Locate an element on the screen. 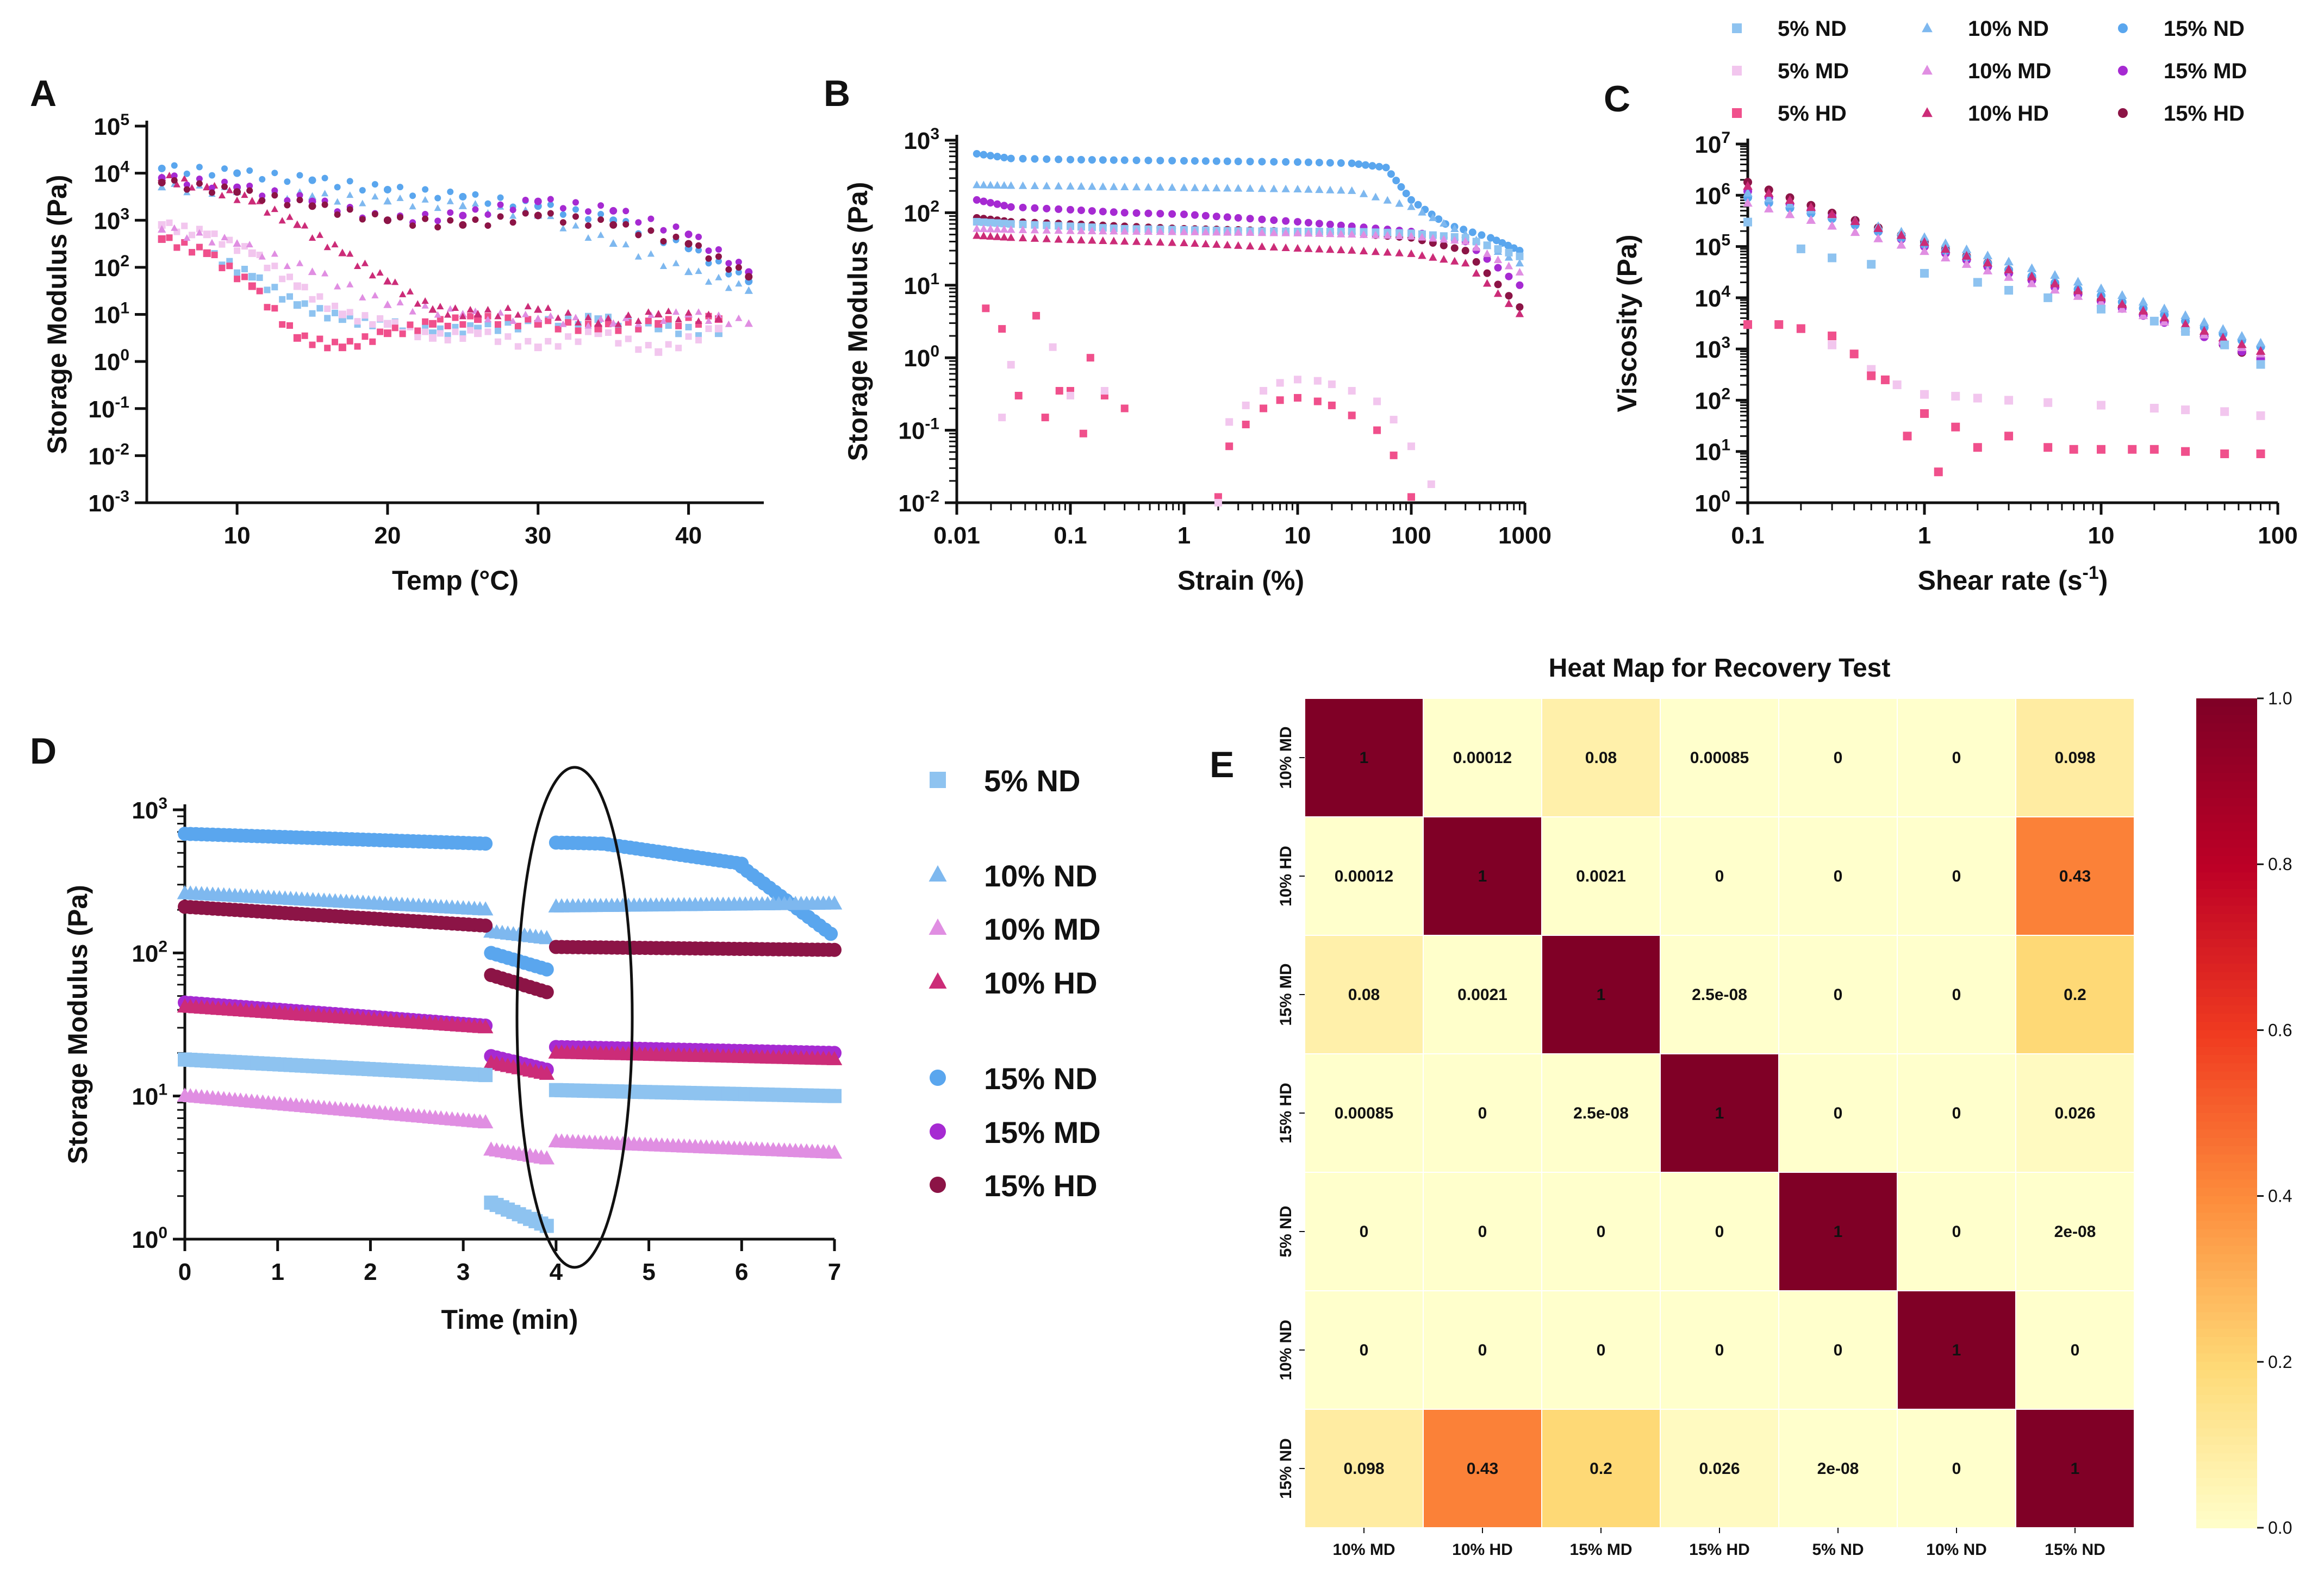 Image resolution: width=2324 pixels, height=1581 pixels. x-axis-title: Temp (°C) is located at coordinates (455, 581).